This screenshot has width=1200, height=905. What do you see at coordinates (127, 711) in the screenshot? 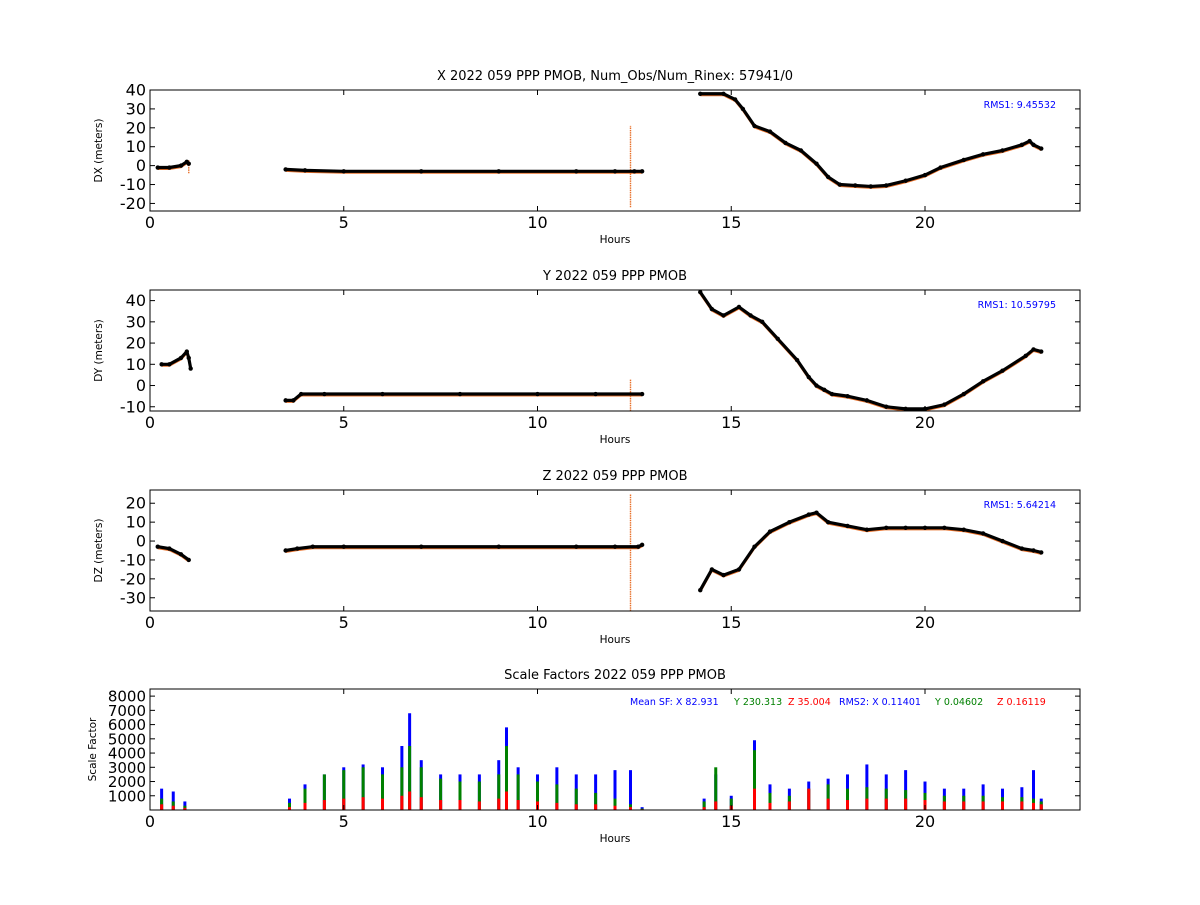
I see `y-tick-label: 7000` at bounding box center [127, 711].